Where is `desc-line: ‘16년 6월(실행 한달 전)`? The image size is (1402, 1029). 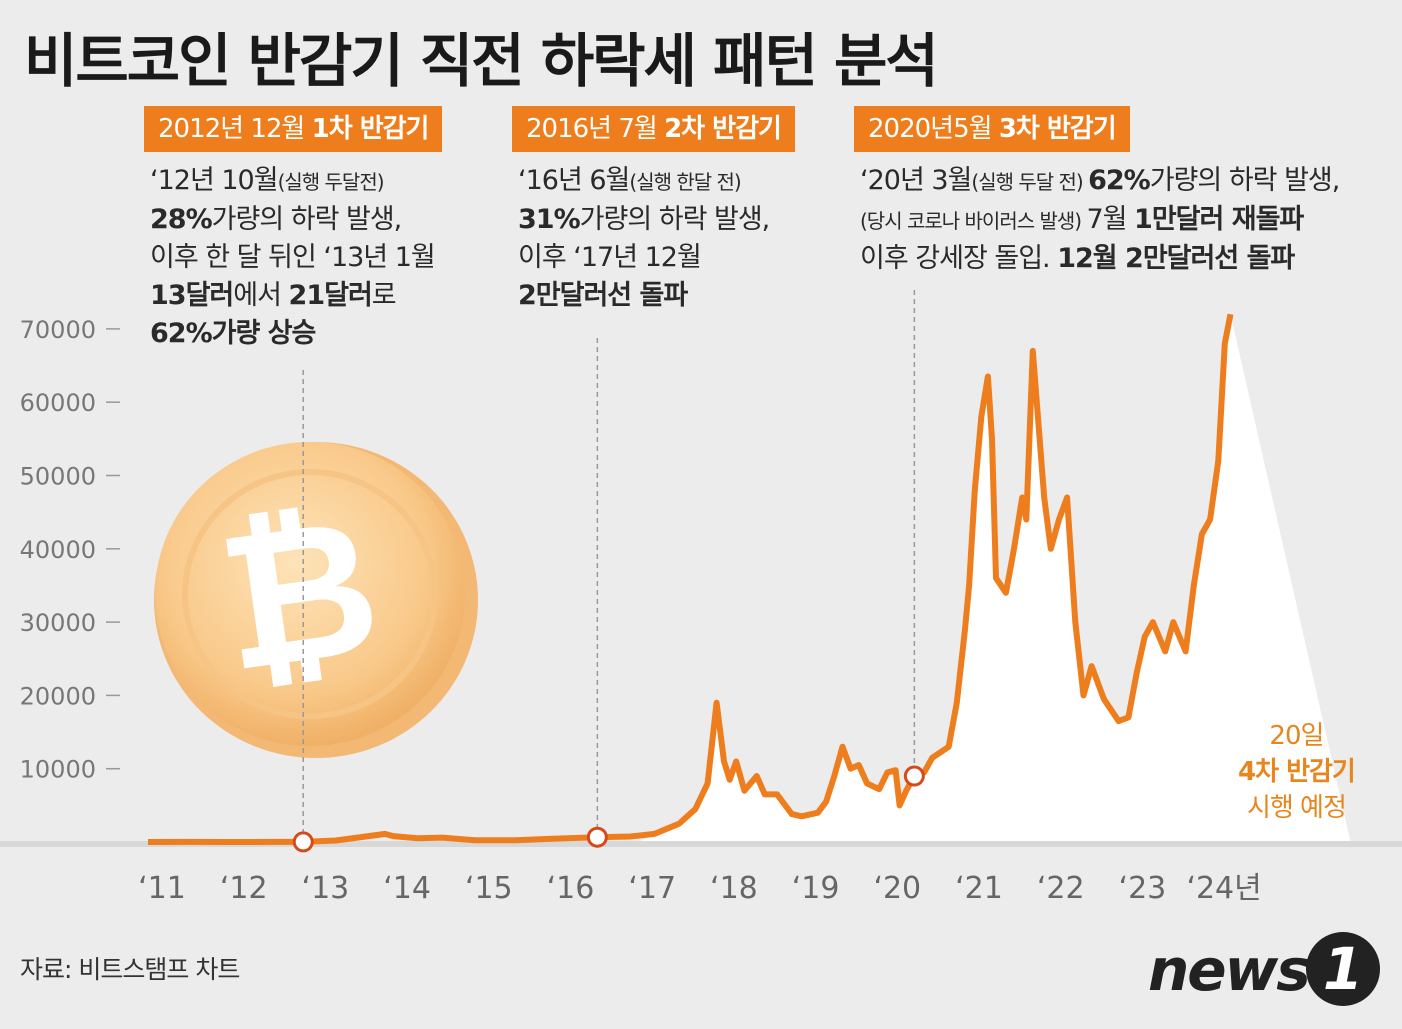 desc-line: ‘16년 6월(실행 한달 전) is located at coordinates (643, 181).